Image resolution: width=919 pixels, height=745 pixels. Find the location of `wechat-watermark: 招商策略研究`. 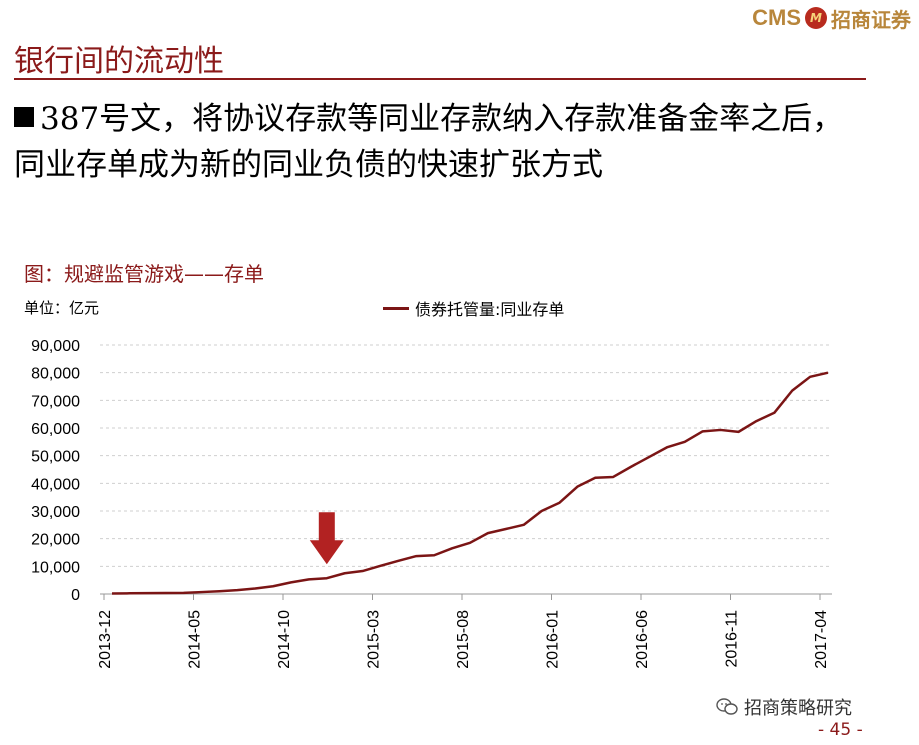

wechat-watermark: 招商策略研究 is located at coordinates (784, 707).